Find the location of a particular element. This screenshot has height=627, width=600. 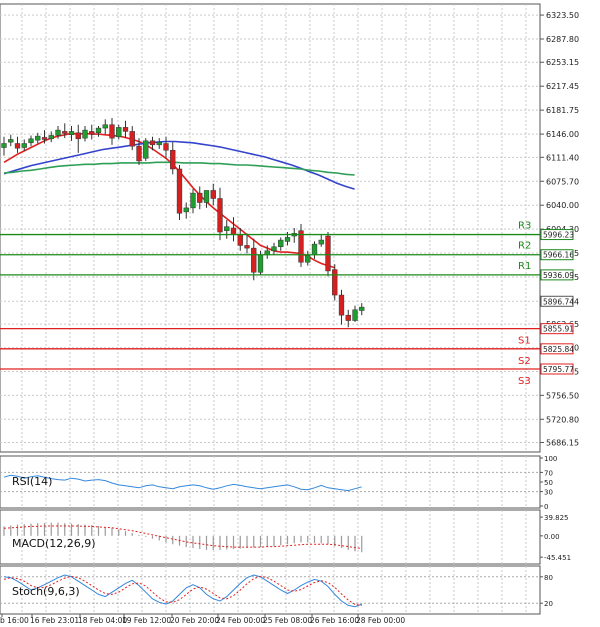

time-tick-label: b 16:00 is located at coordinates (14, 620).